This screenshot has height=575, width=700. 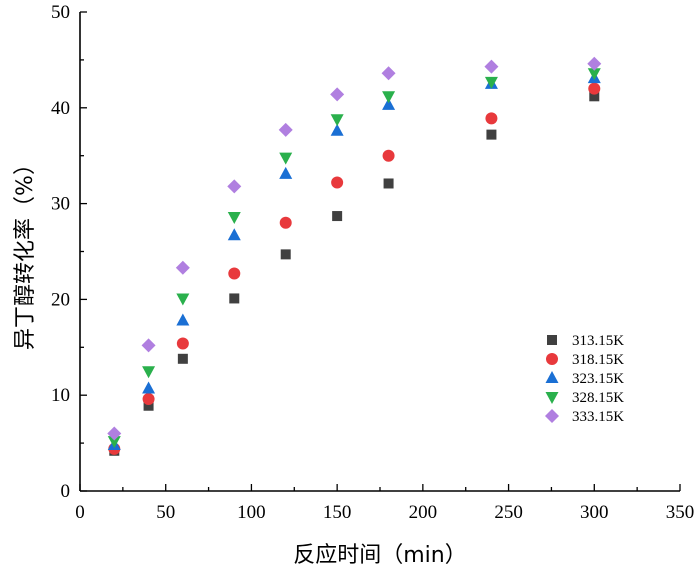 I want to click on legend-label: 318.15K, so click(x=598, y=360).